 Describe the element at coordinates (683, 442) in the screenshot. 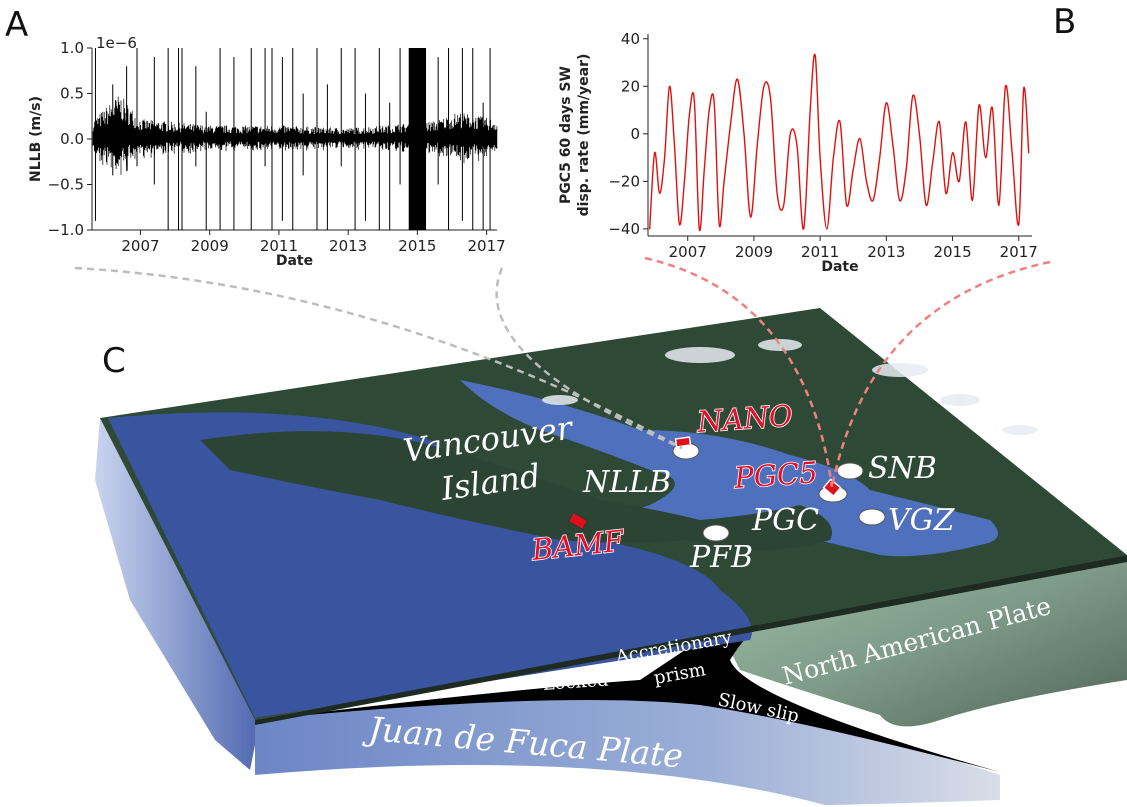

I see `marker-nano` at that location.